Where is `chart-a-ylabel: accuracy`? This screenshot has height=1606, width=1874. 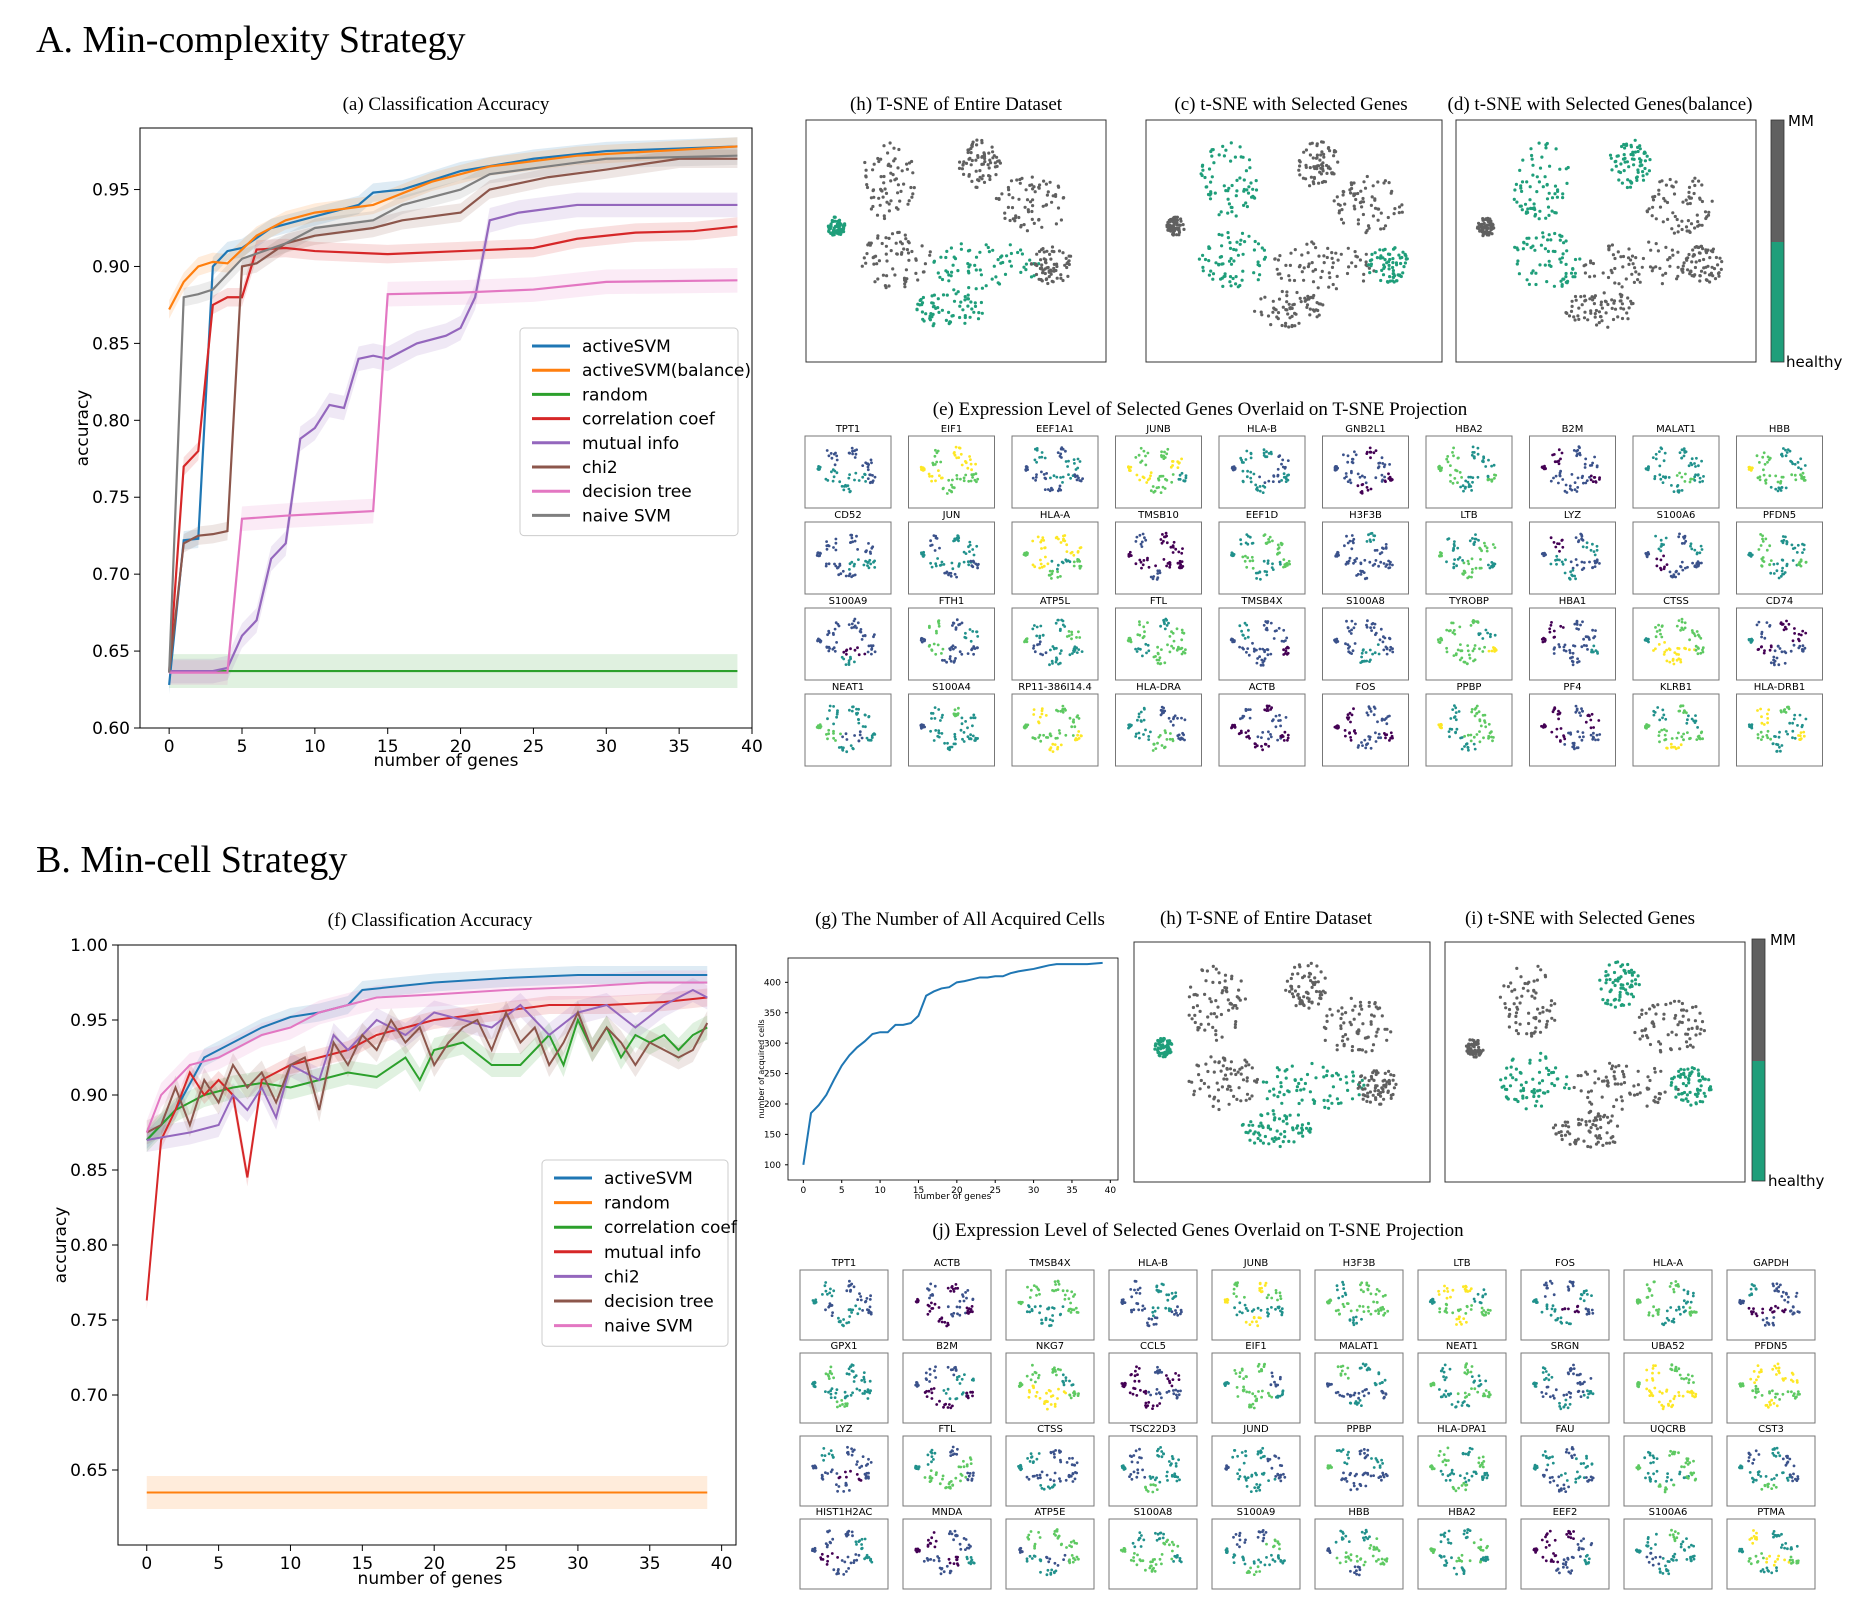 chart-a-ylabel: accuracy is located at coordinates (83, 428).